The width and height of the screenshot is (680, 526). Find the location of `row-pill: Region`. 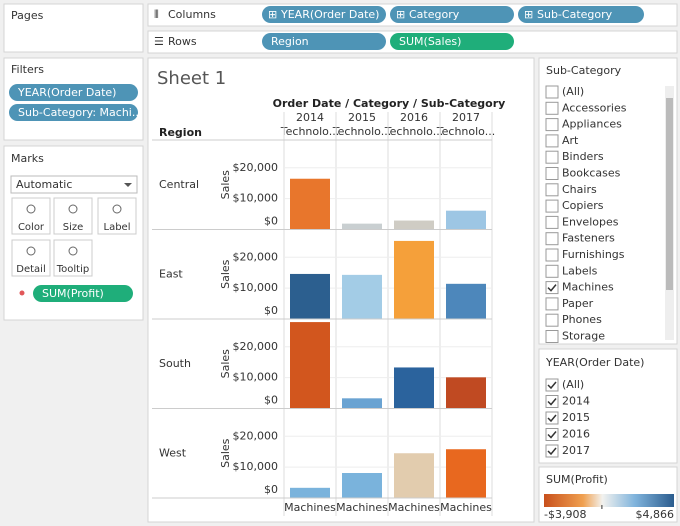

row-pill: Region is located at coordinates (324, 41).